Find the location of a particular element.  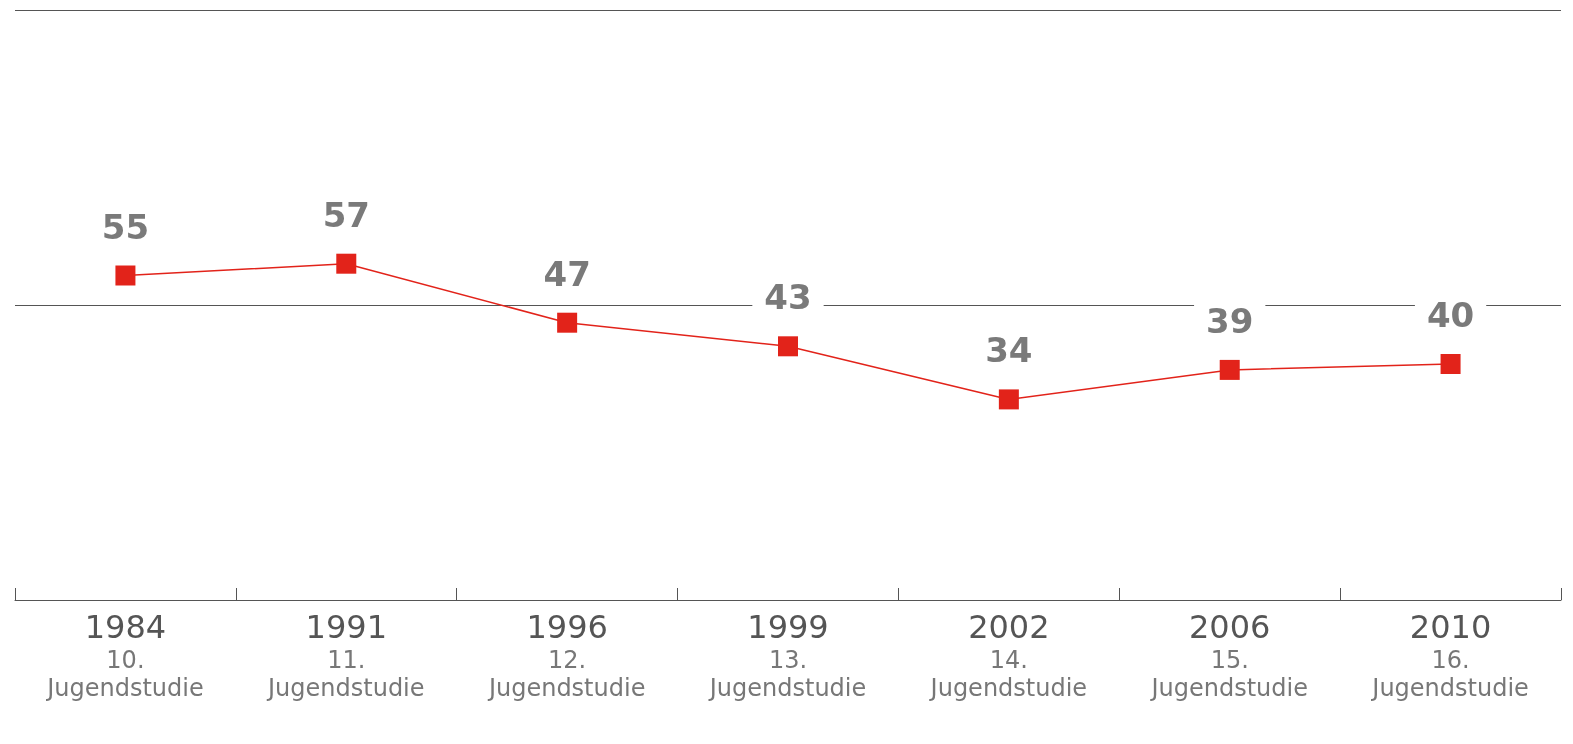

x-tick-label: 1996 12. Jugendstudie is located at coordinates (566, 655).